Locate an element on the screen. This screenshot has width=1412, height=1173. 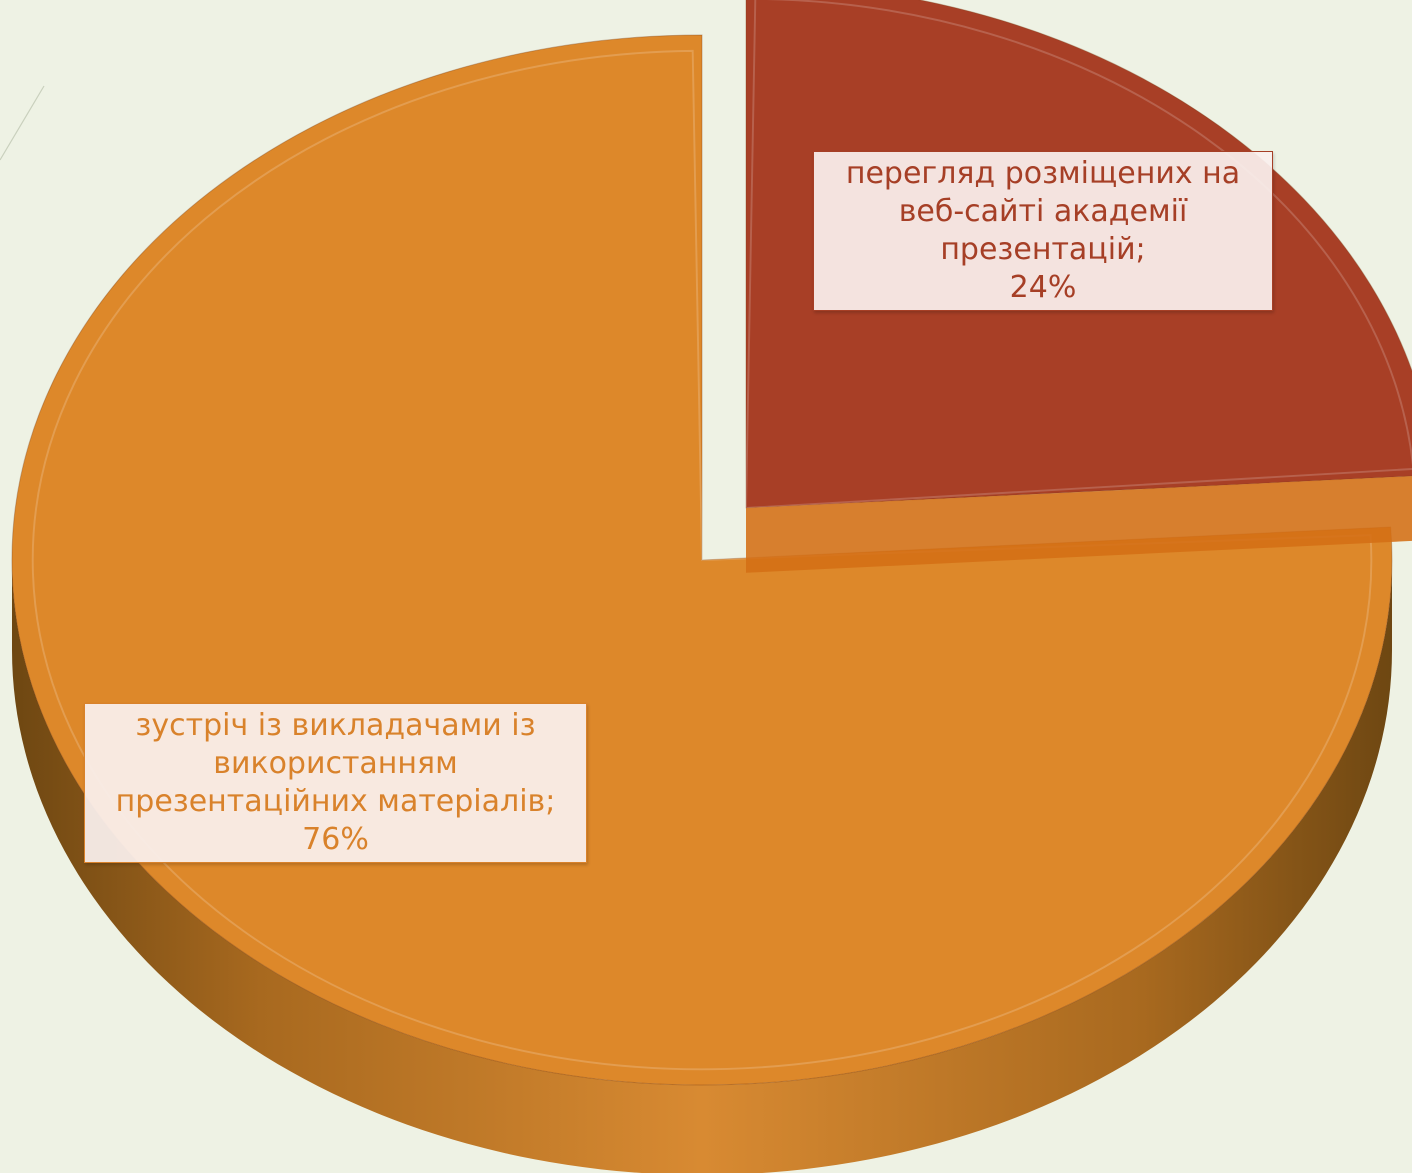
data-label-line: перегляд розміщених на is located at coordinates (1043, 173).